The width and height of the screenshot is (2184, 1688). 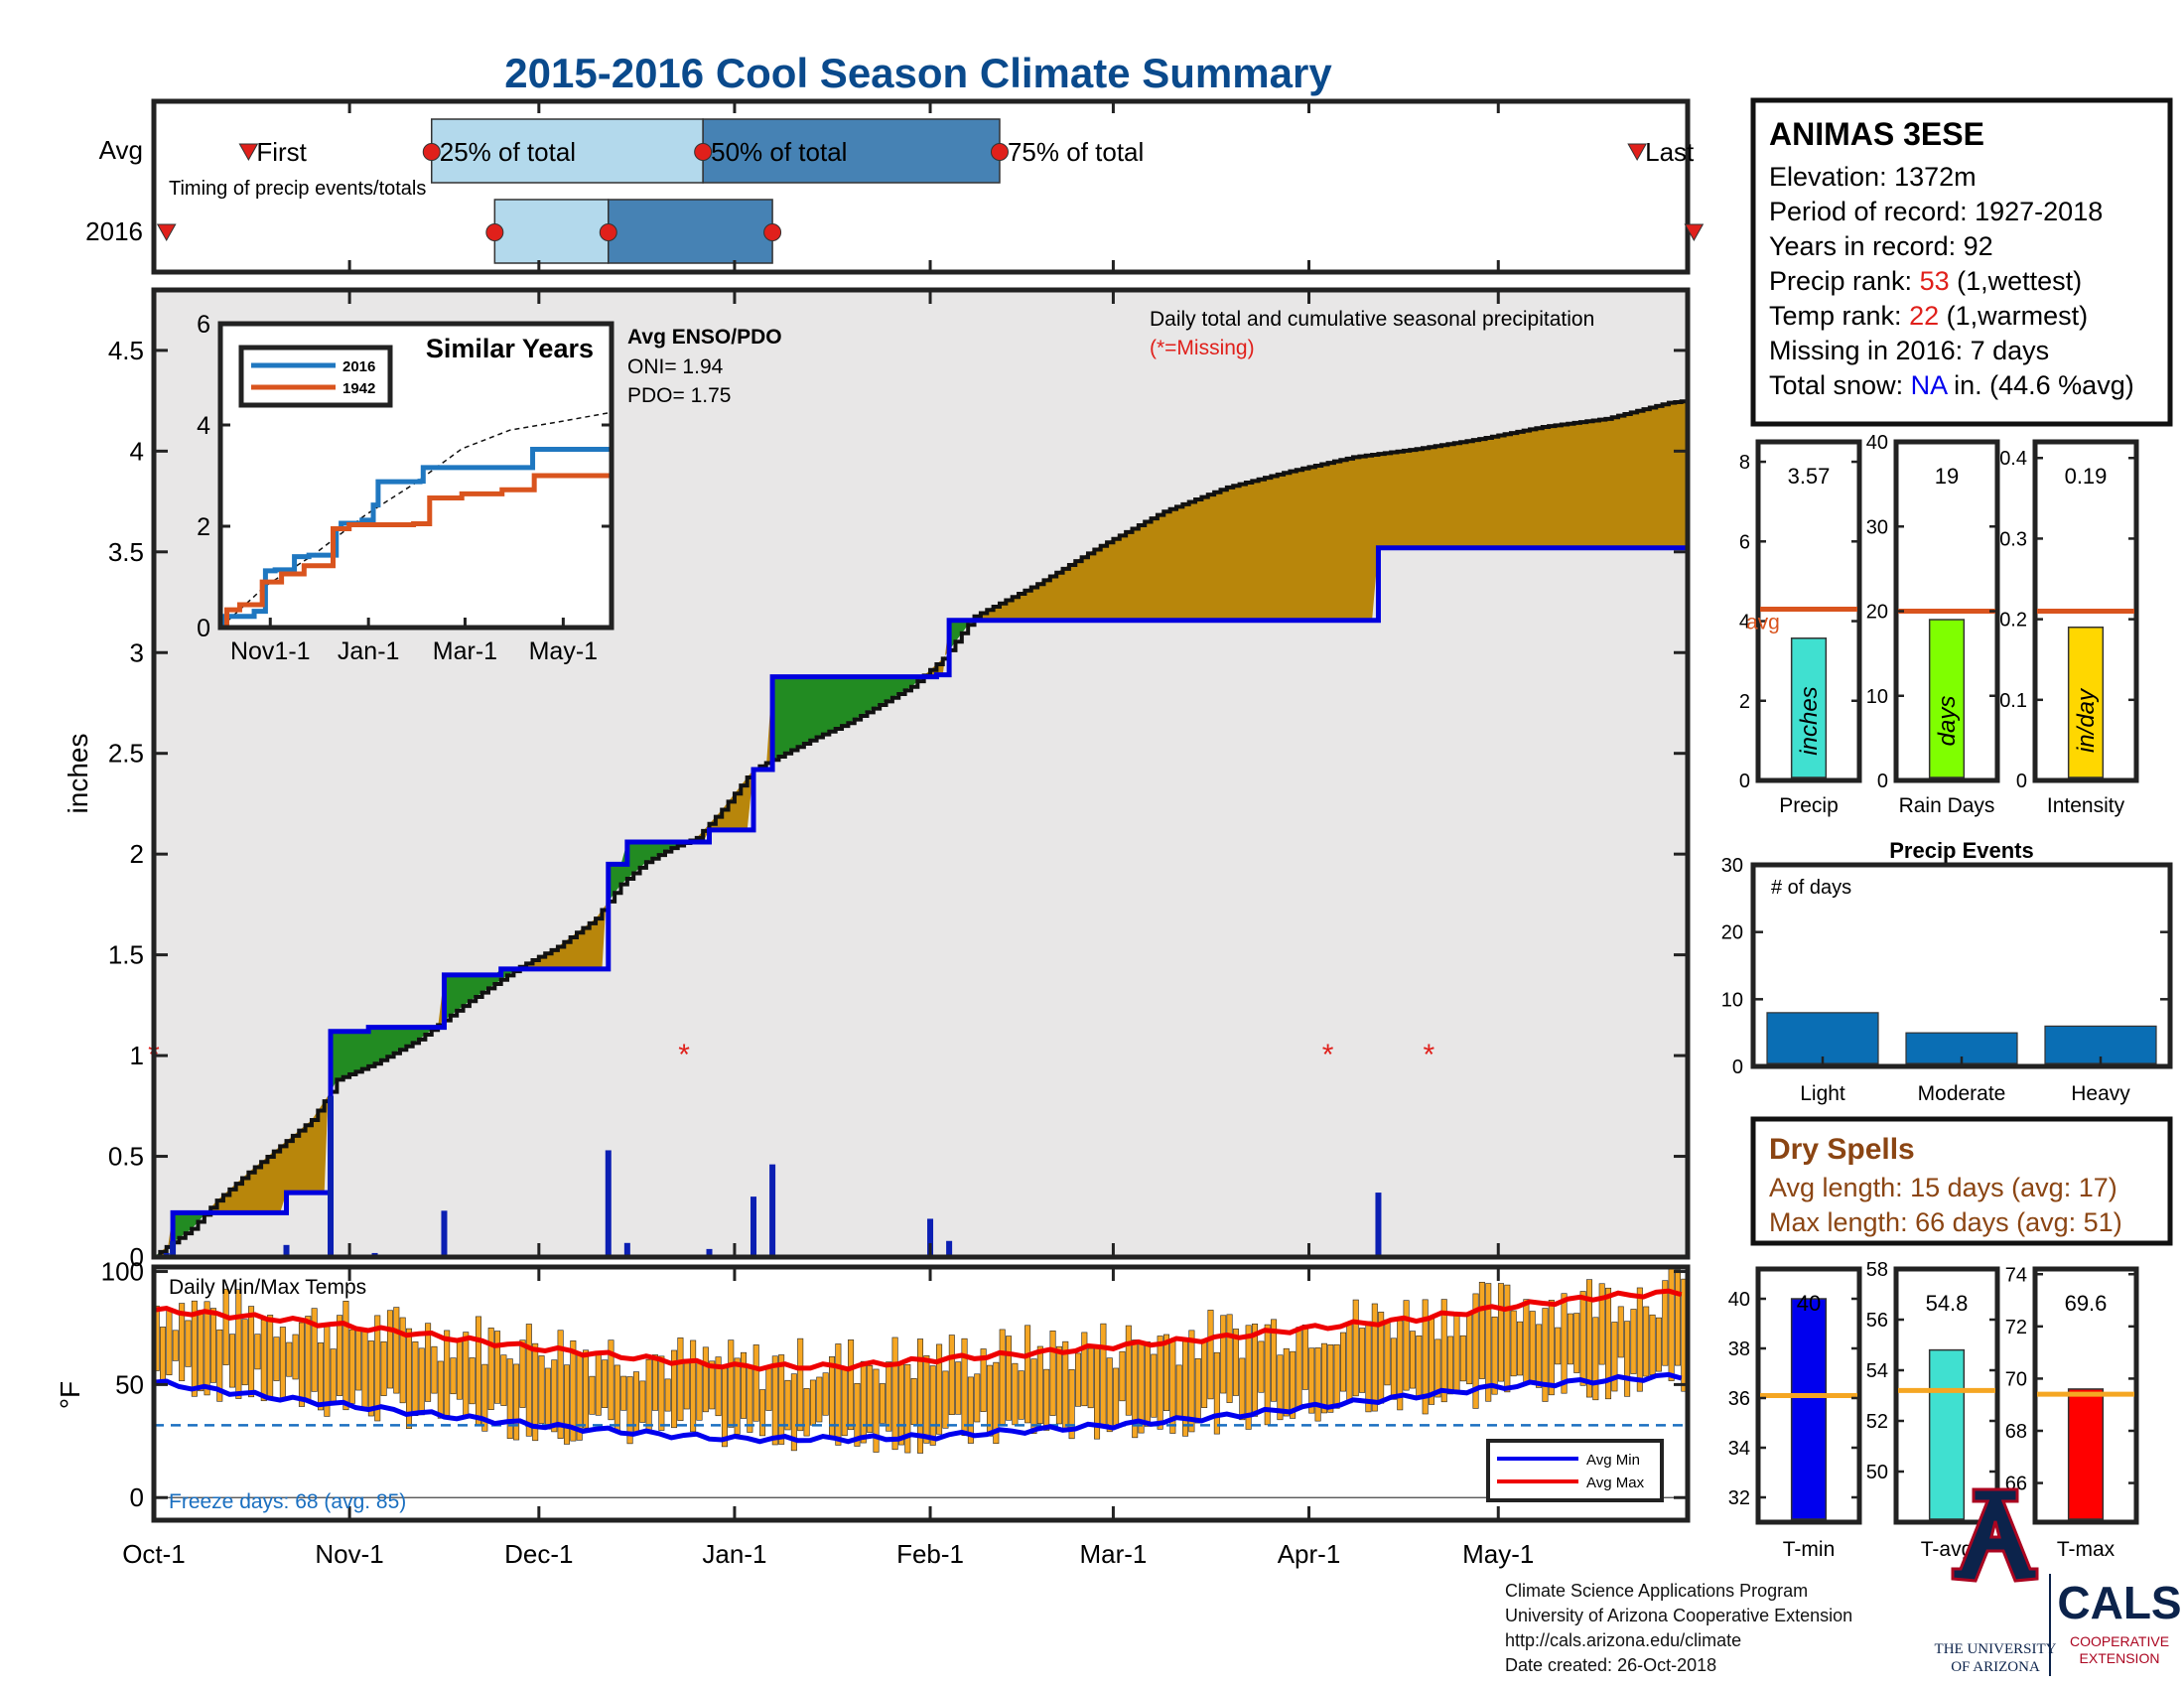 I want to click on inset-ytick-label-0: 0, so click(x=203, y=628).